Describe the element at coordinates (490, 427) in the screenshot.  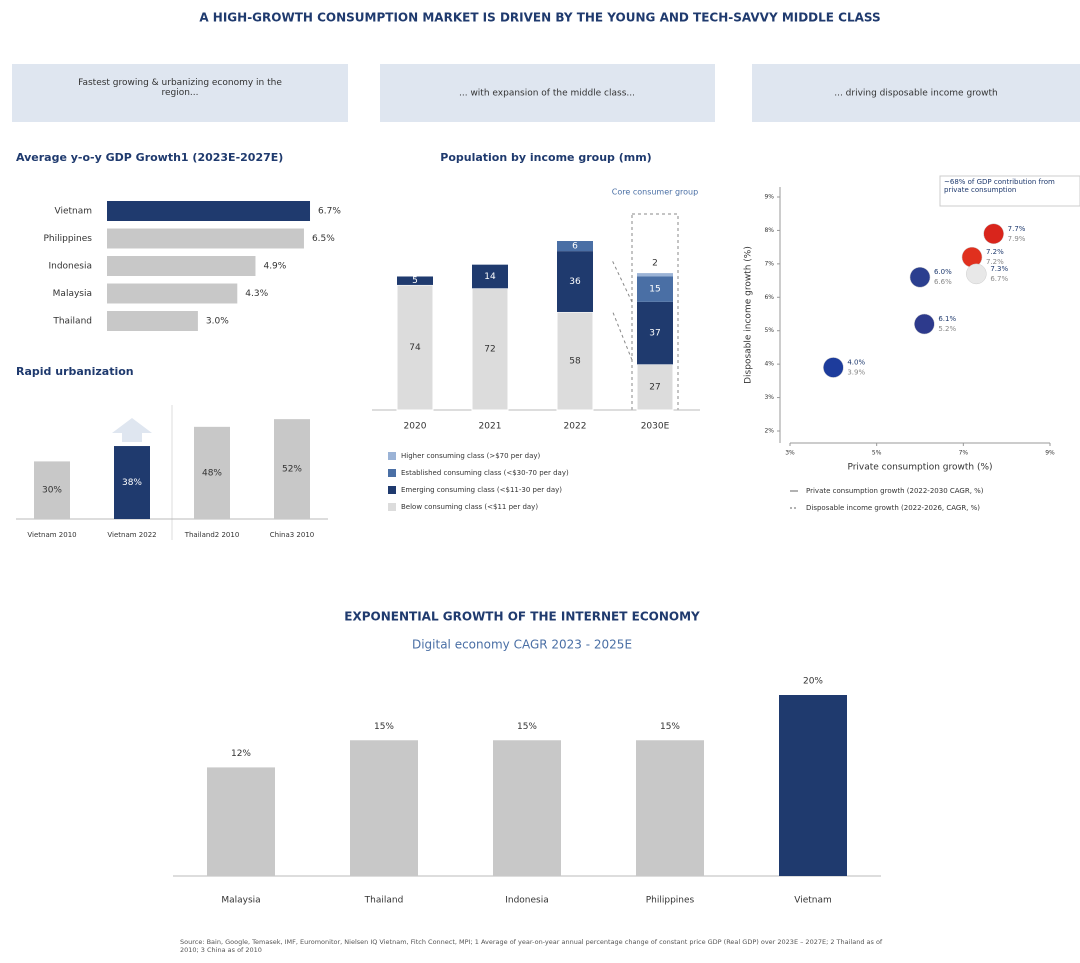
I see `x-tick-label: 2021` at that location.